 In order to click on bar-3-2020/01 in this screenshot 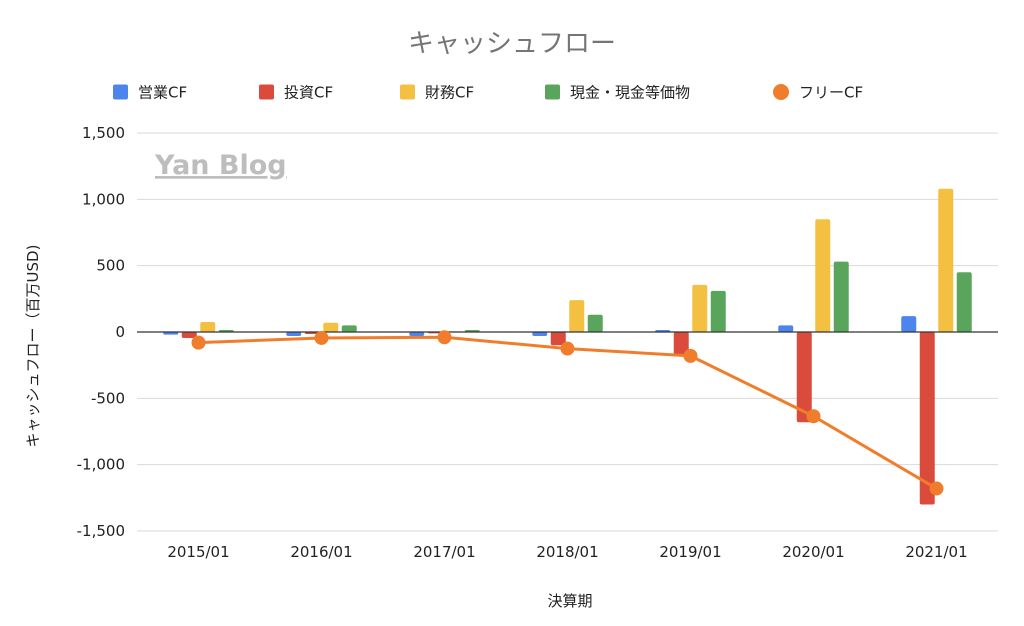, I will do `click(823, 275)`.